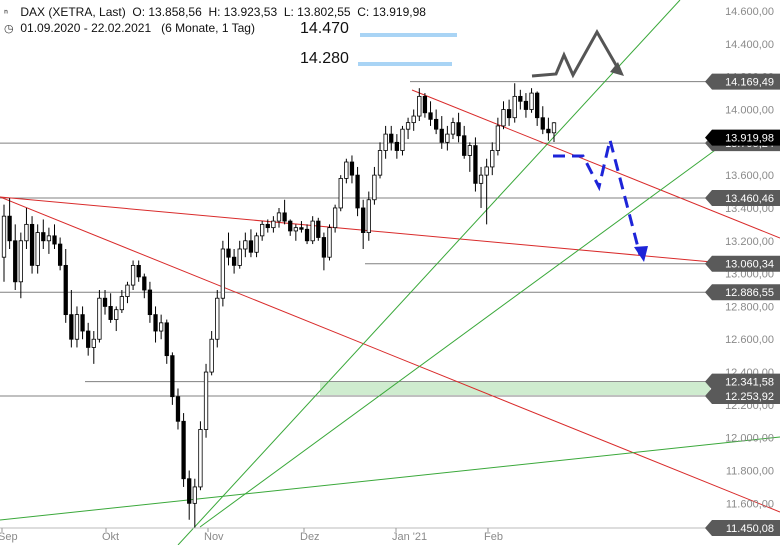 This screenshot has height=545, width=780. Describe the element at coordinates (750, 529) in the screenshot. I see `svg-text: 11.450,08` at that location.